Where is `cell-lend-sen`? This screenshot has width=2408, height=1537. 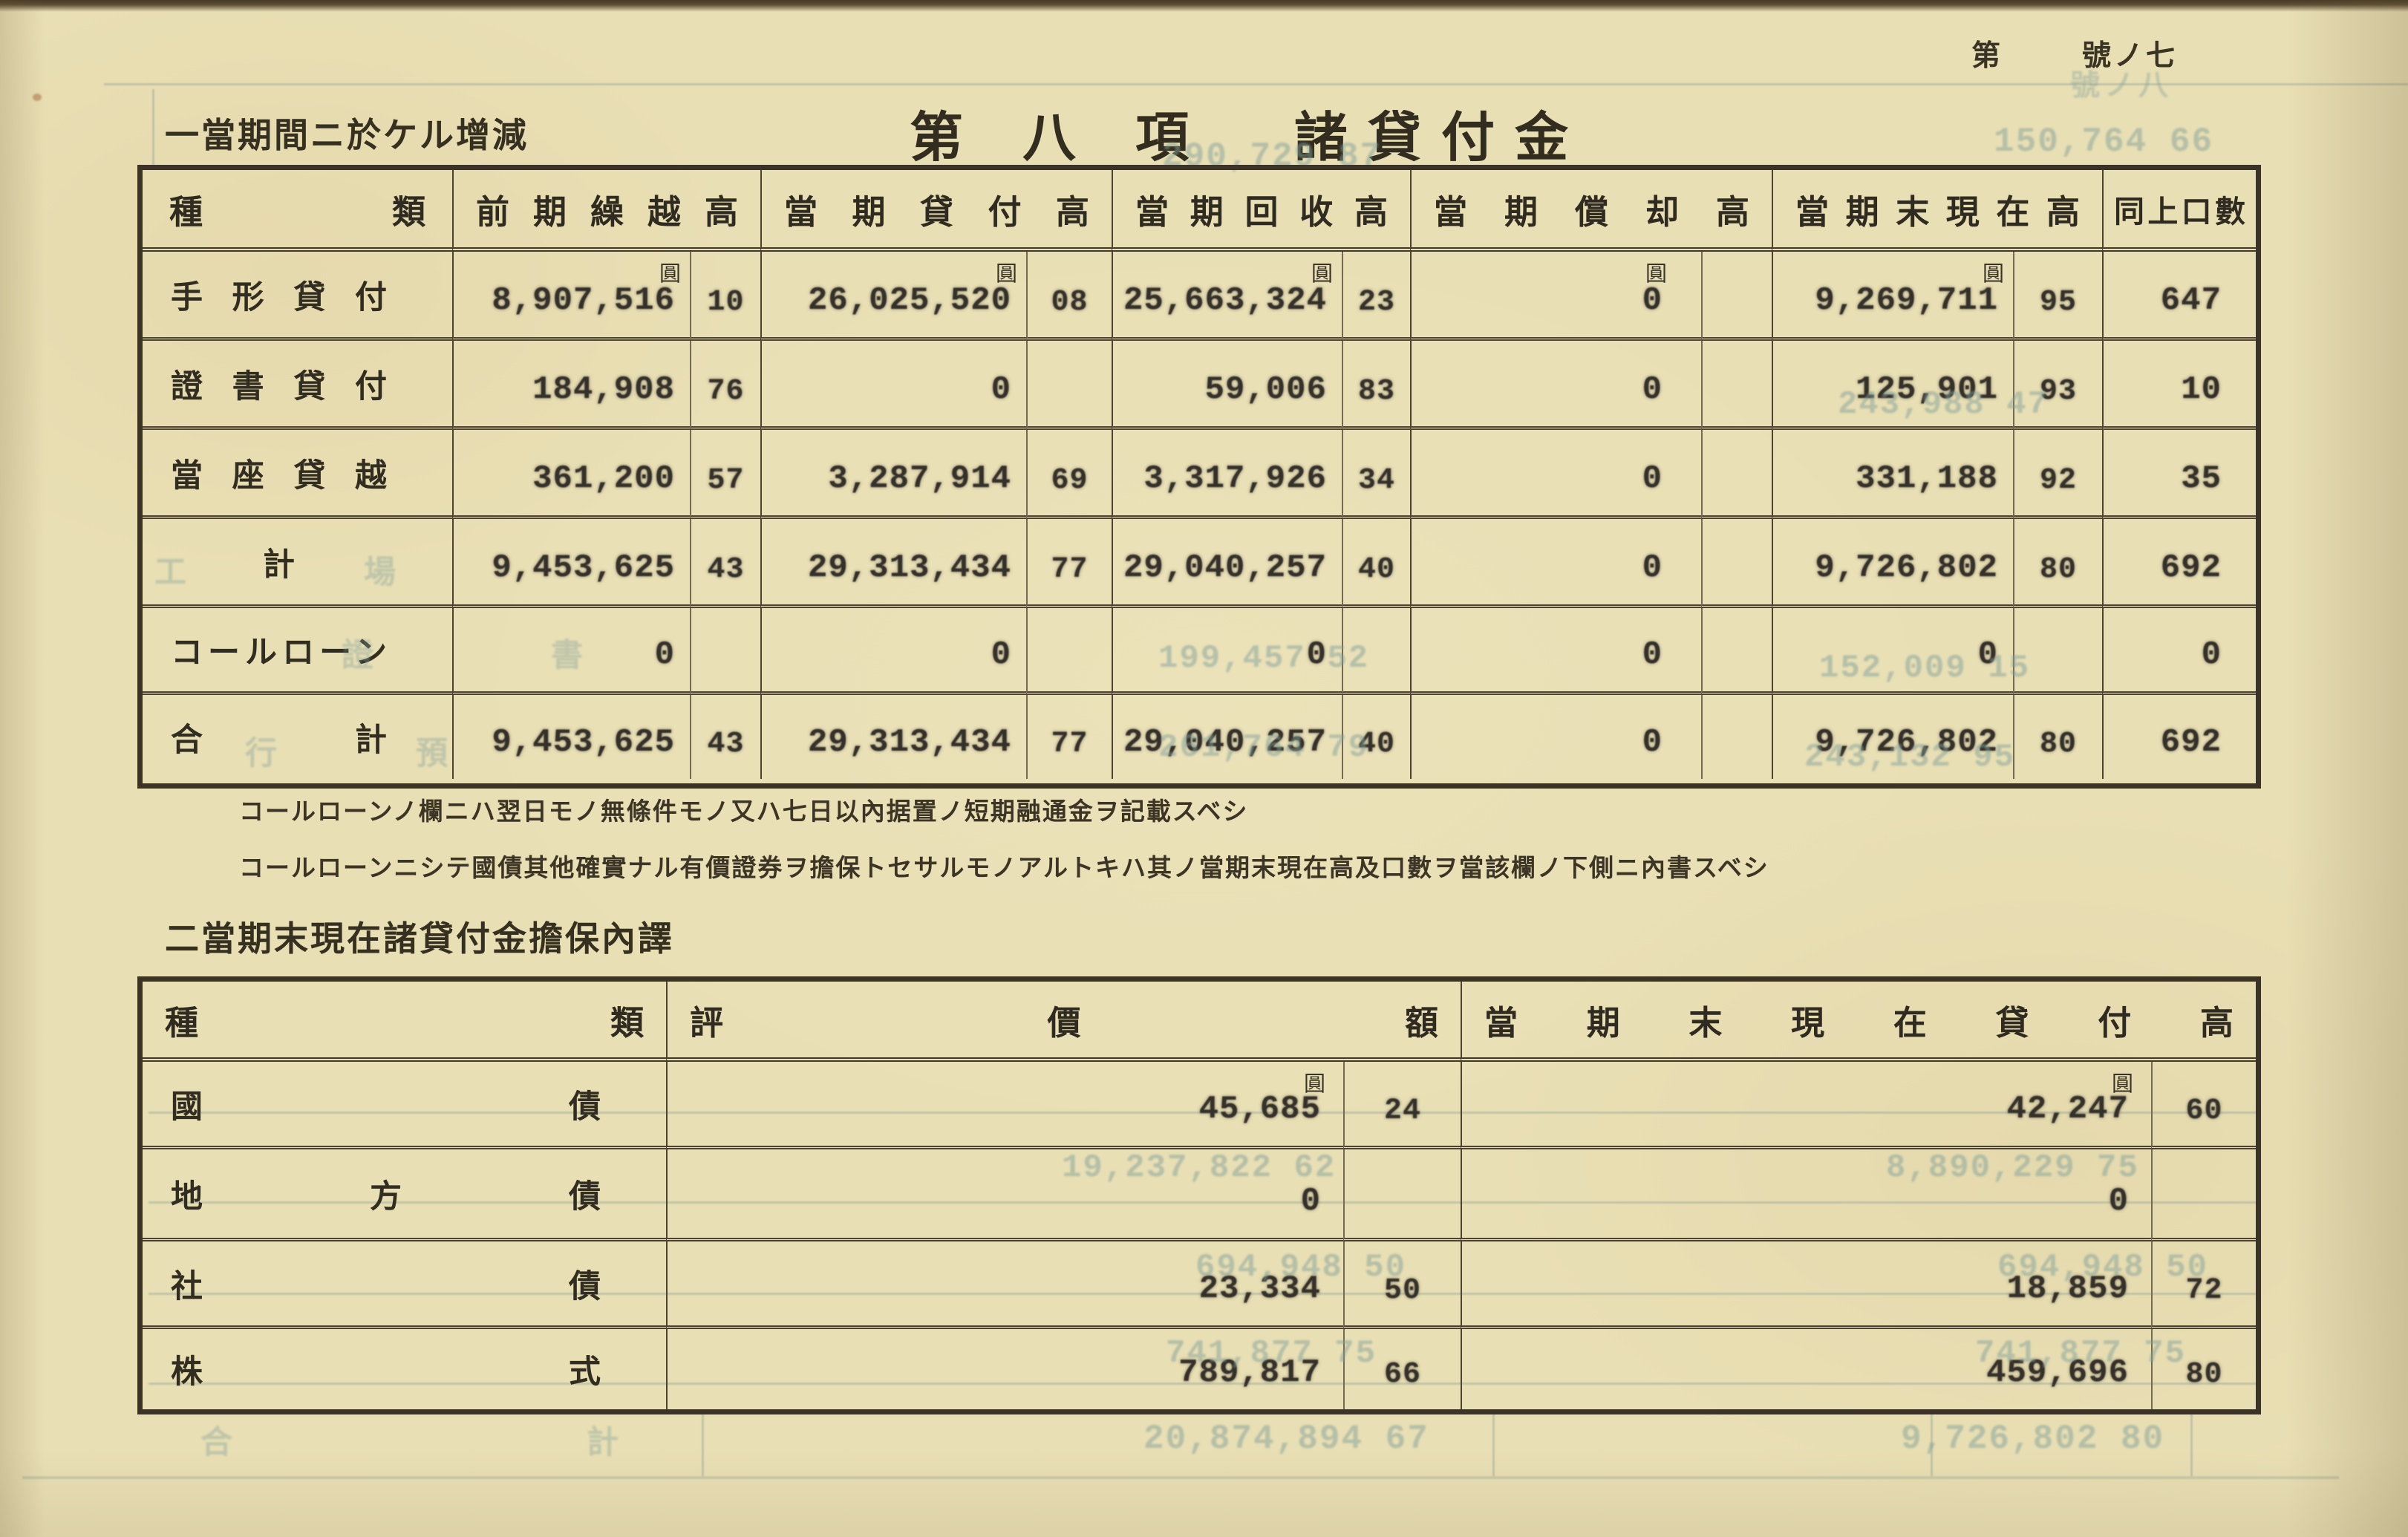 cell-lend-sen is located at coordinates (1069, 385).